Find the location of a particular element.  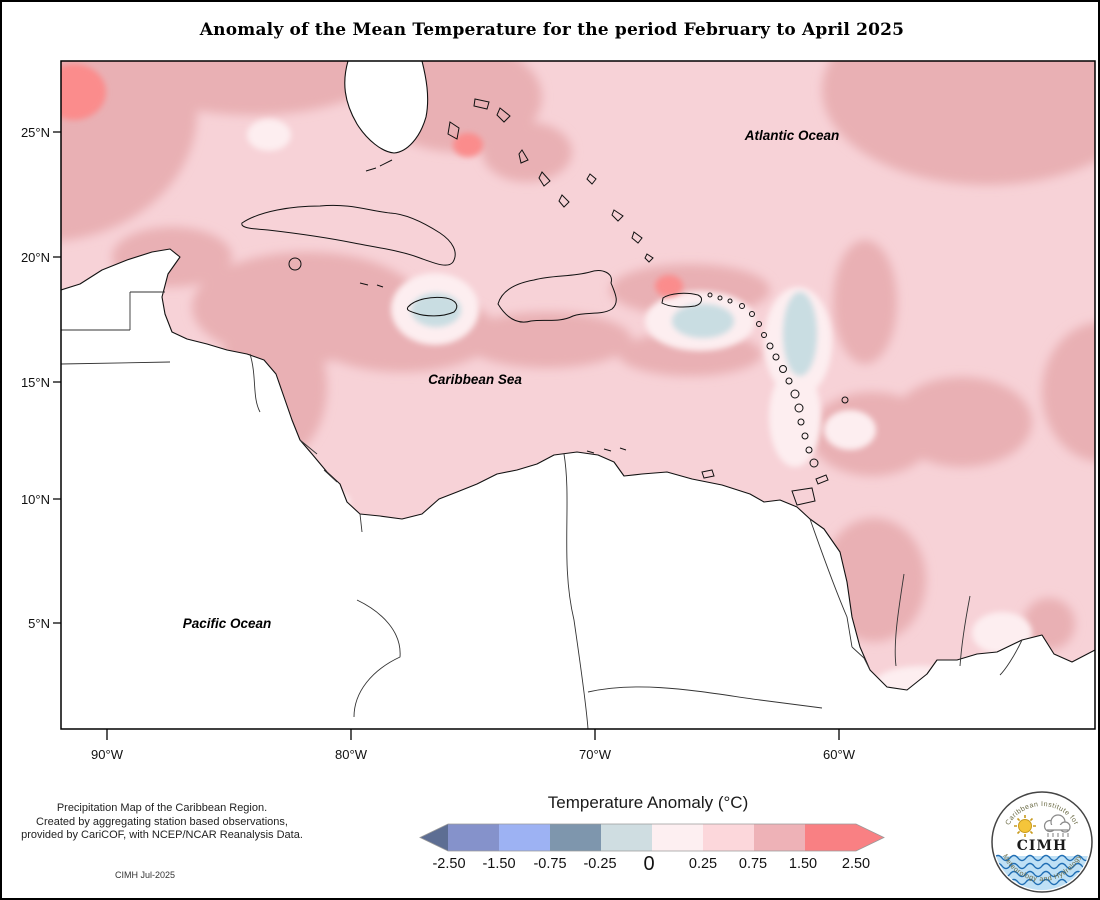

issuer-stamp: CIMH Jul-2025 is located at coordinates (145, 875).